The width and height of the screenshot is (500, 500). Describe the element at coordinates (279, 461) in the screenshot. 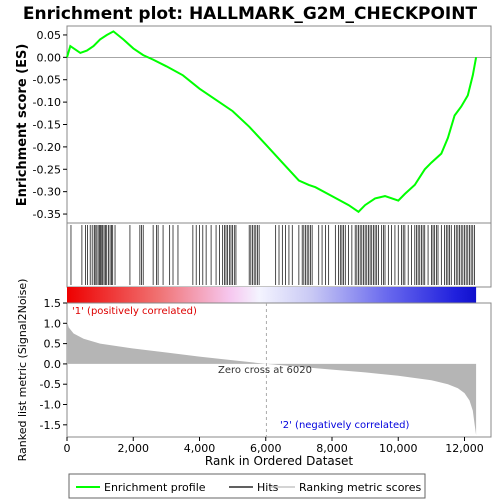

I see `x-axis-label: Rank in Ordered Dataset` at that location.